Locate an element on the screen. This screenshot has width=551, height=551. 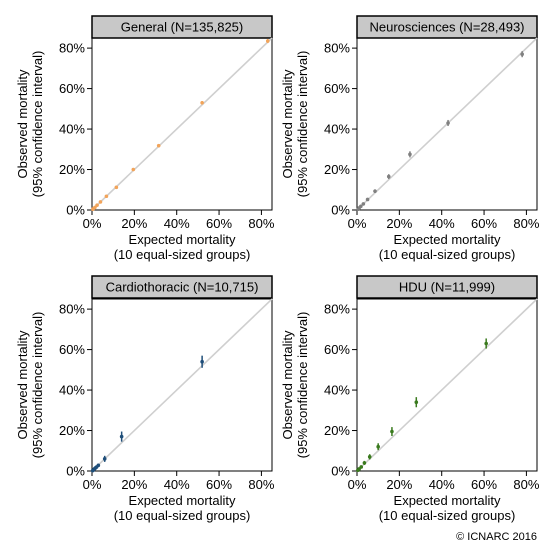
panel-title: HDU (N=11,999) is located at coordinates (447, 287).